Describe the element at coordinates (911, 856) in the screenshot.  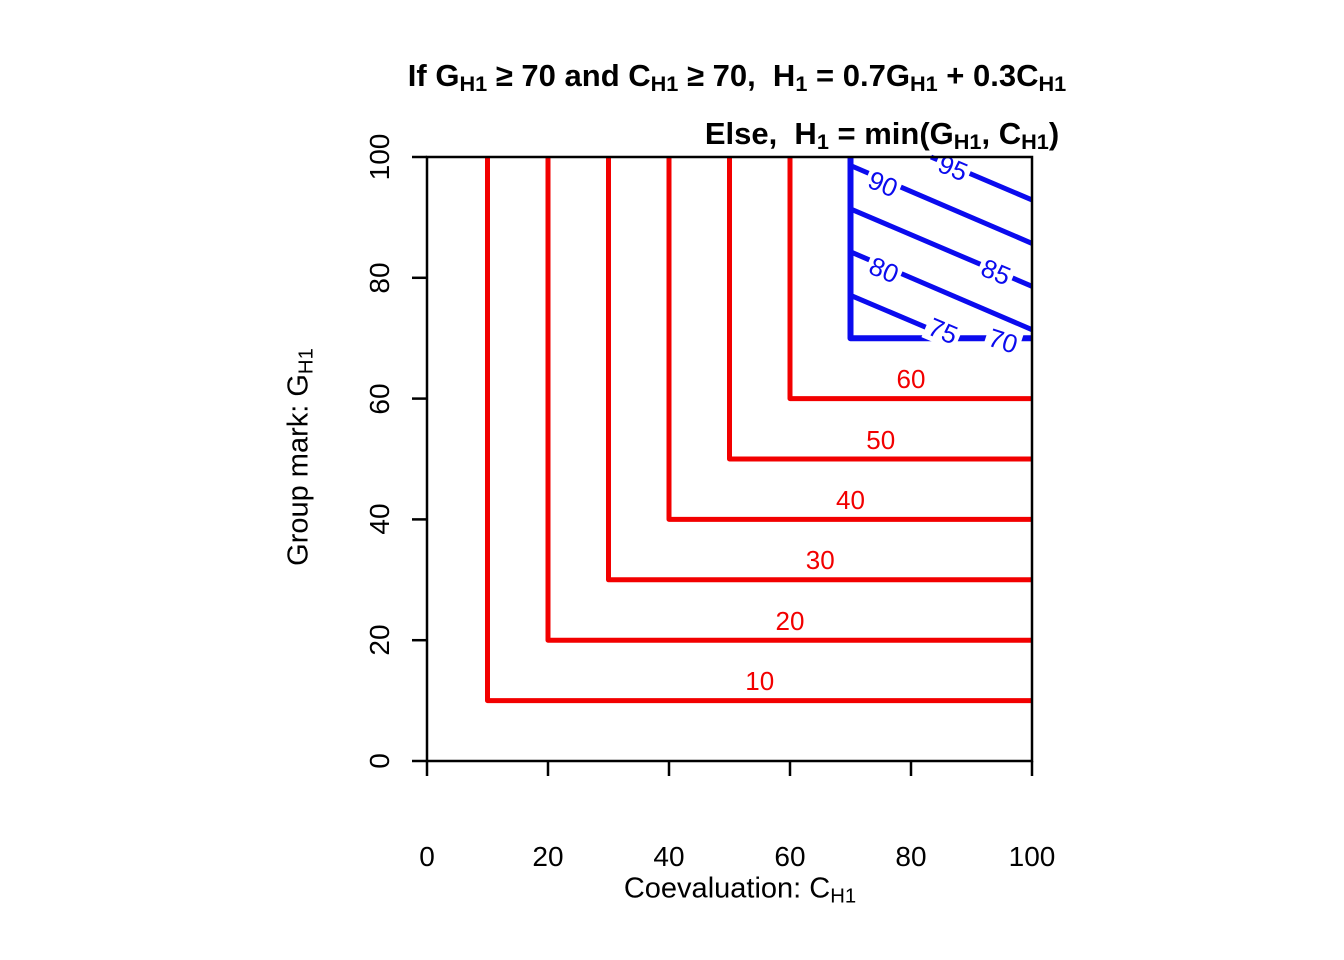
I see `x-tick-label-80: 80` at that location.